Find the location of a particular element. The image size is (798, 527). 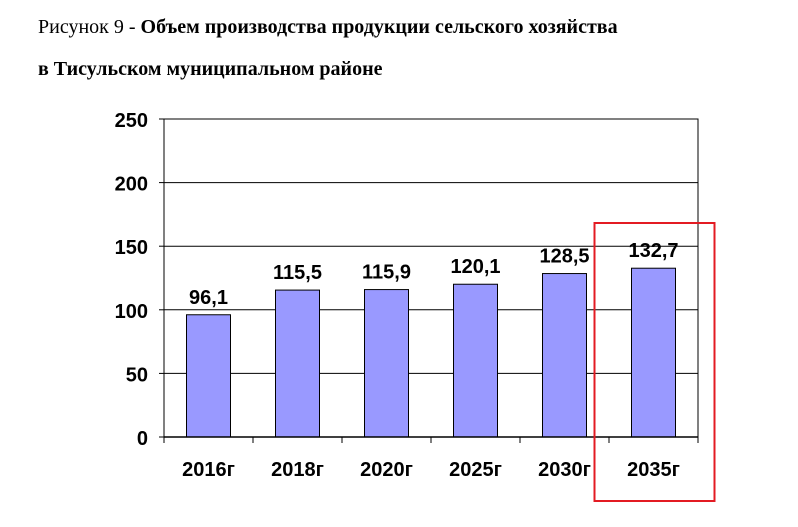

x-tick-label-2016г: 2016г is located at coordinates (208, 470).